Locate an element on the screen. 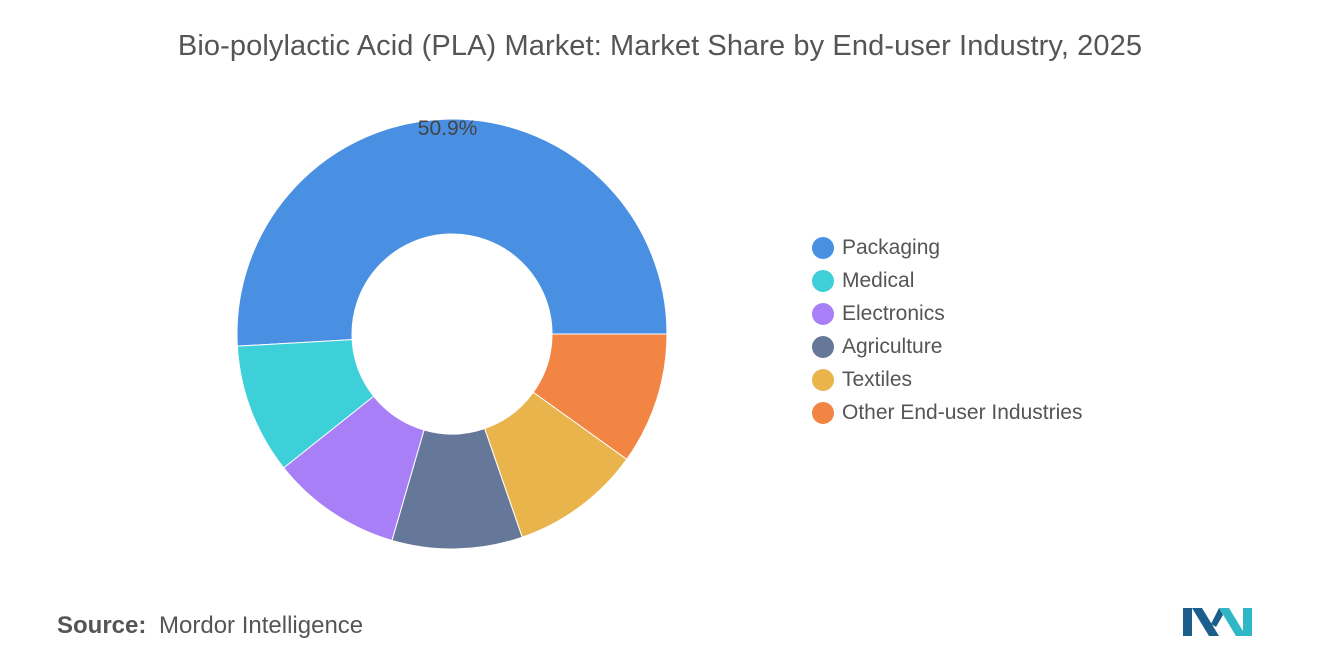 The width and height of the screenshot is (1320, 665). legend-item: Packaging is located at coordinates (947, 247).